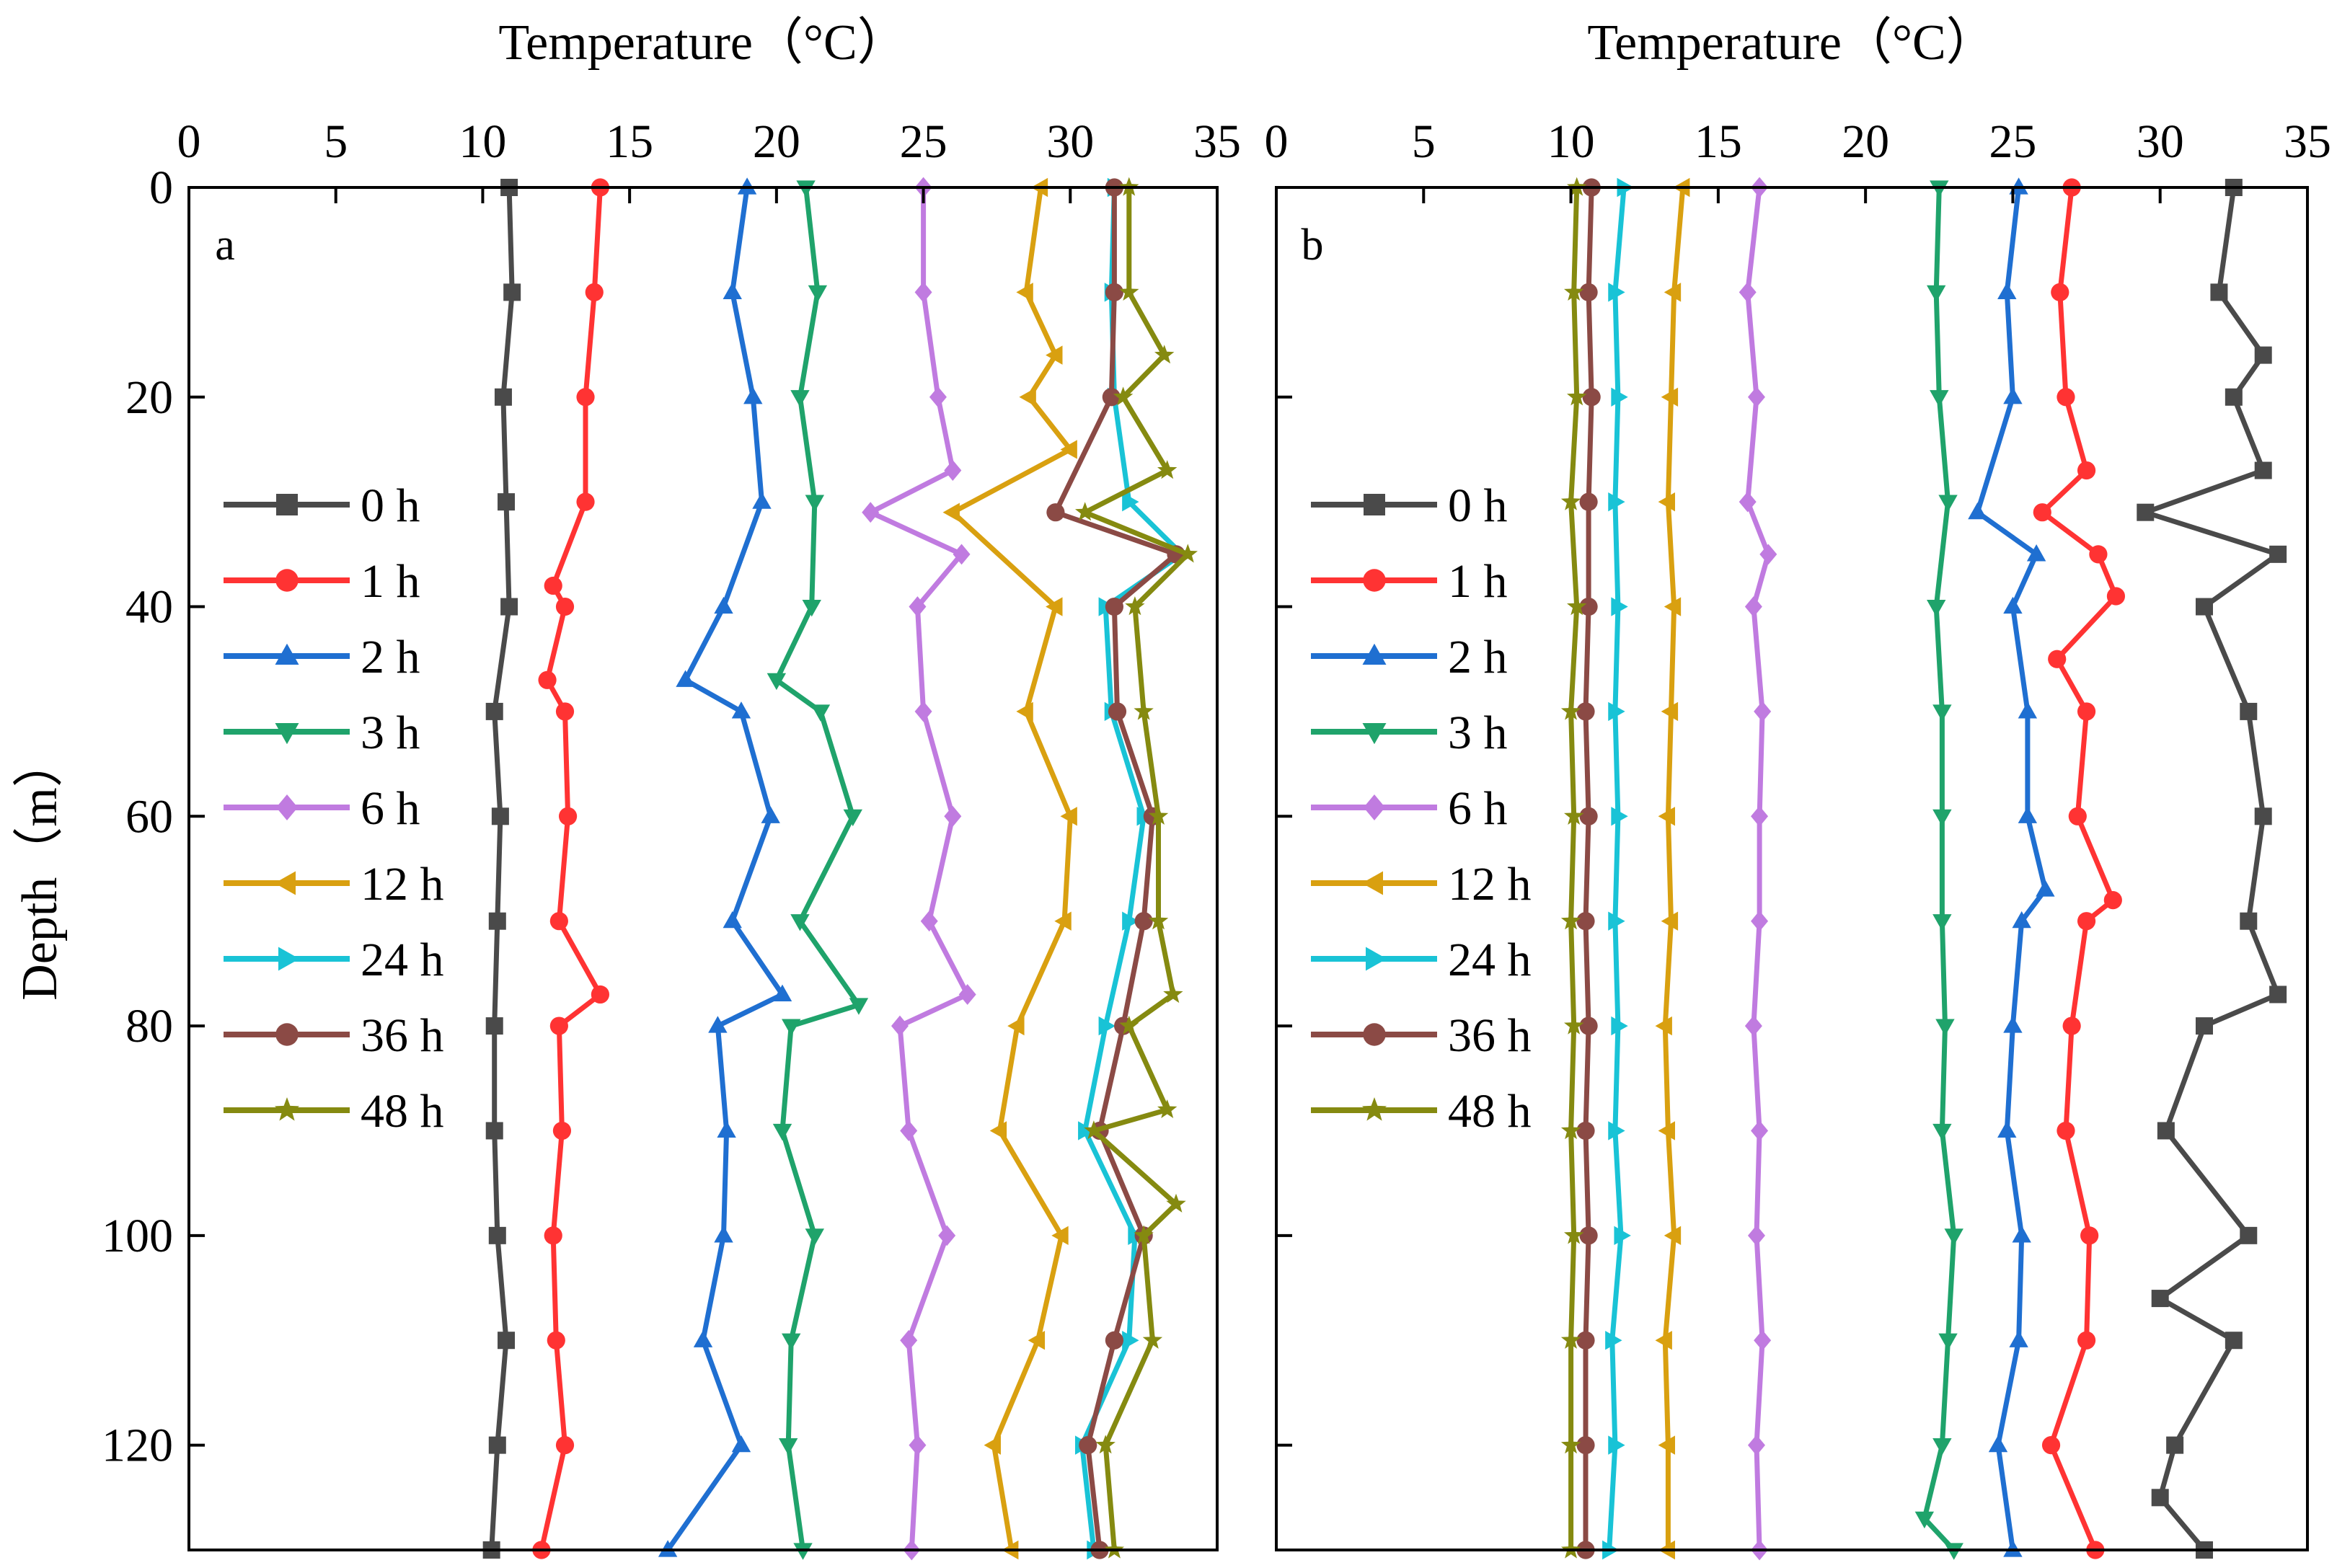 Image resolution: width=2337 pixels, height=1568 pixels. Describe the element at coordinates (1758, 869) in the screenshot. I see `series-6h` at that location.